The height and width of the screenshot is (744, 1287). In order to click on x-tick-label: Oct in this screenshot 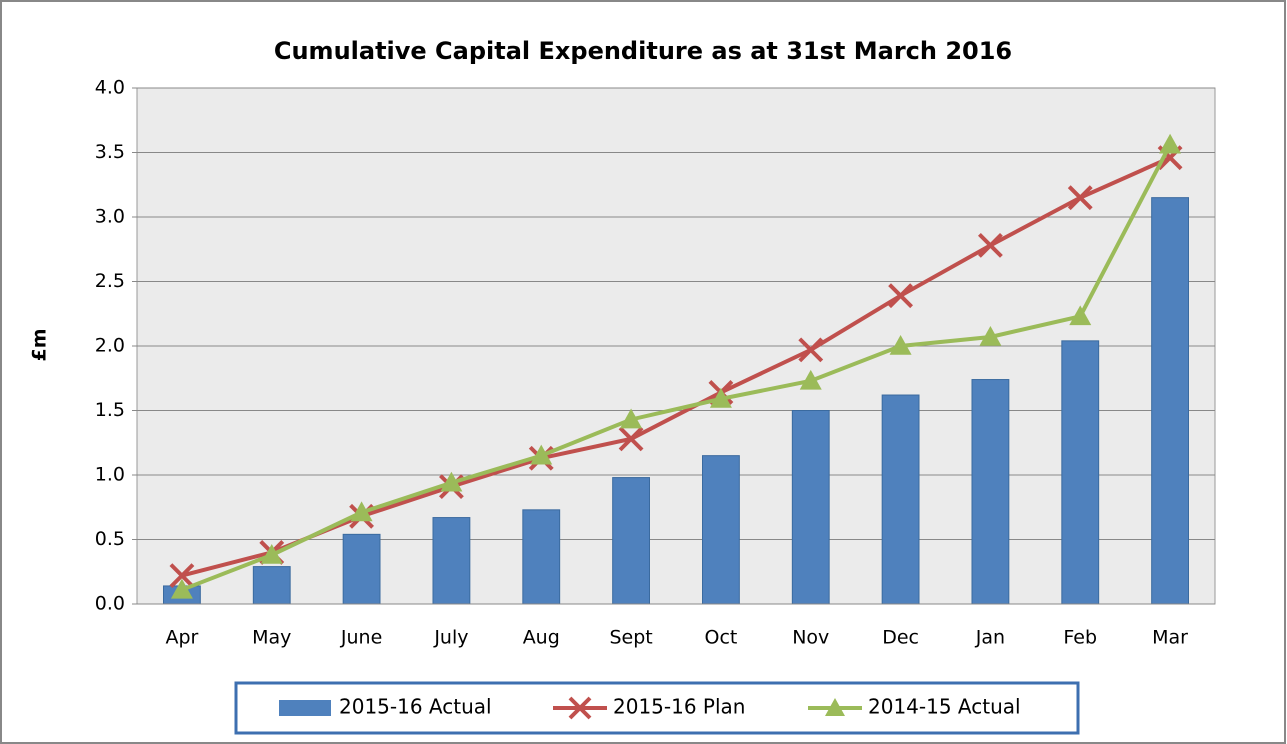, I will do `click(720, 638)`.